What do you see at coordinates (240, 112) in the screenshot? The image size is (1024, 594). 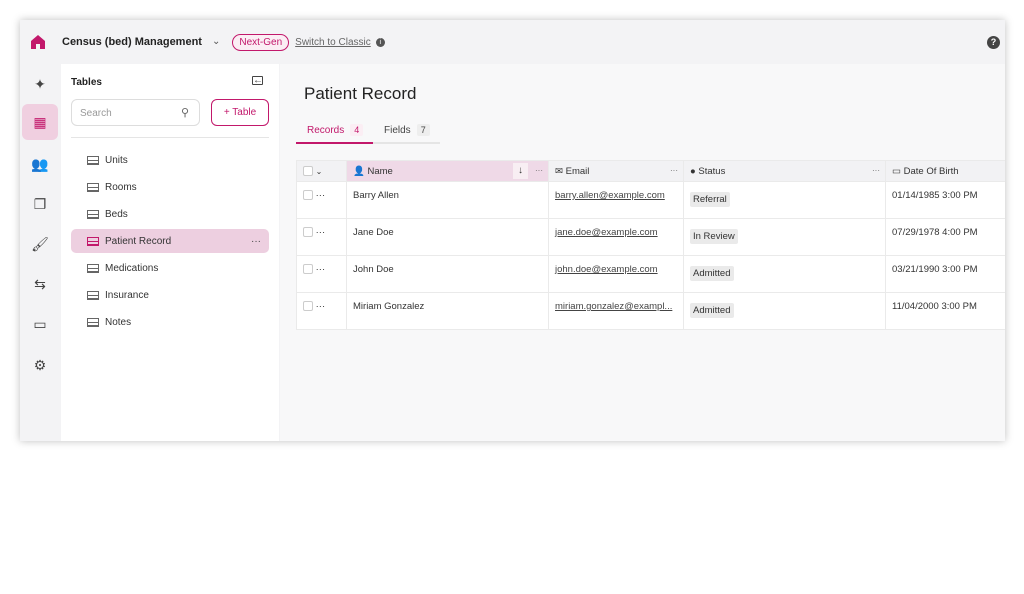 I see `add-table-button: + Table` at bounding box center [240, 112].